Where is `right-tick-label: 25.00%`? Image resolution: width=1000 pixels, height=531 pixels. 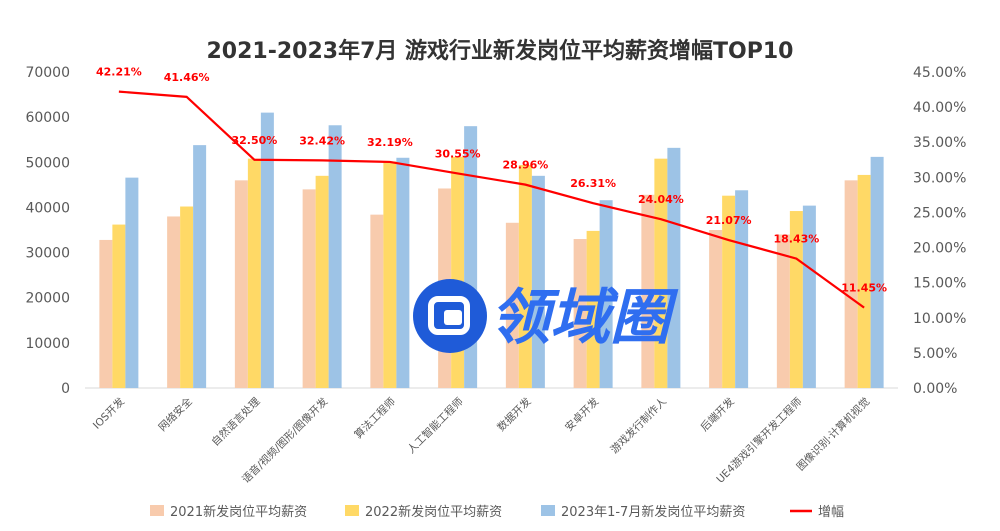
right-tick-label: 25.00% is located at coordinates (939, 213).